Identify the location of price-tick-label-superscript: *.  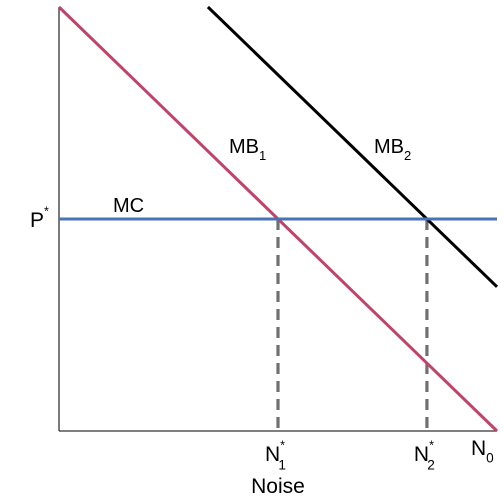
(46, 211).